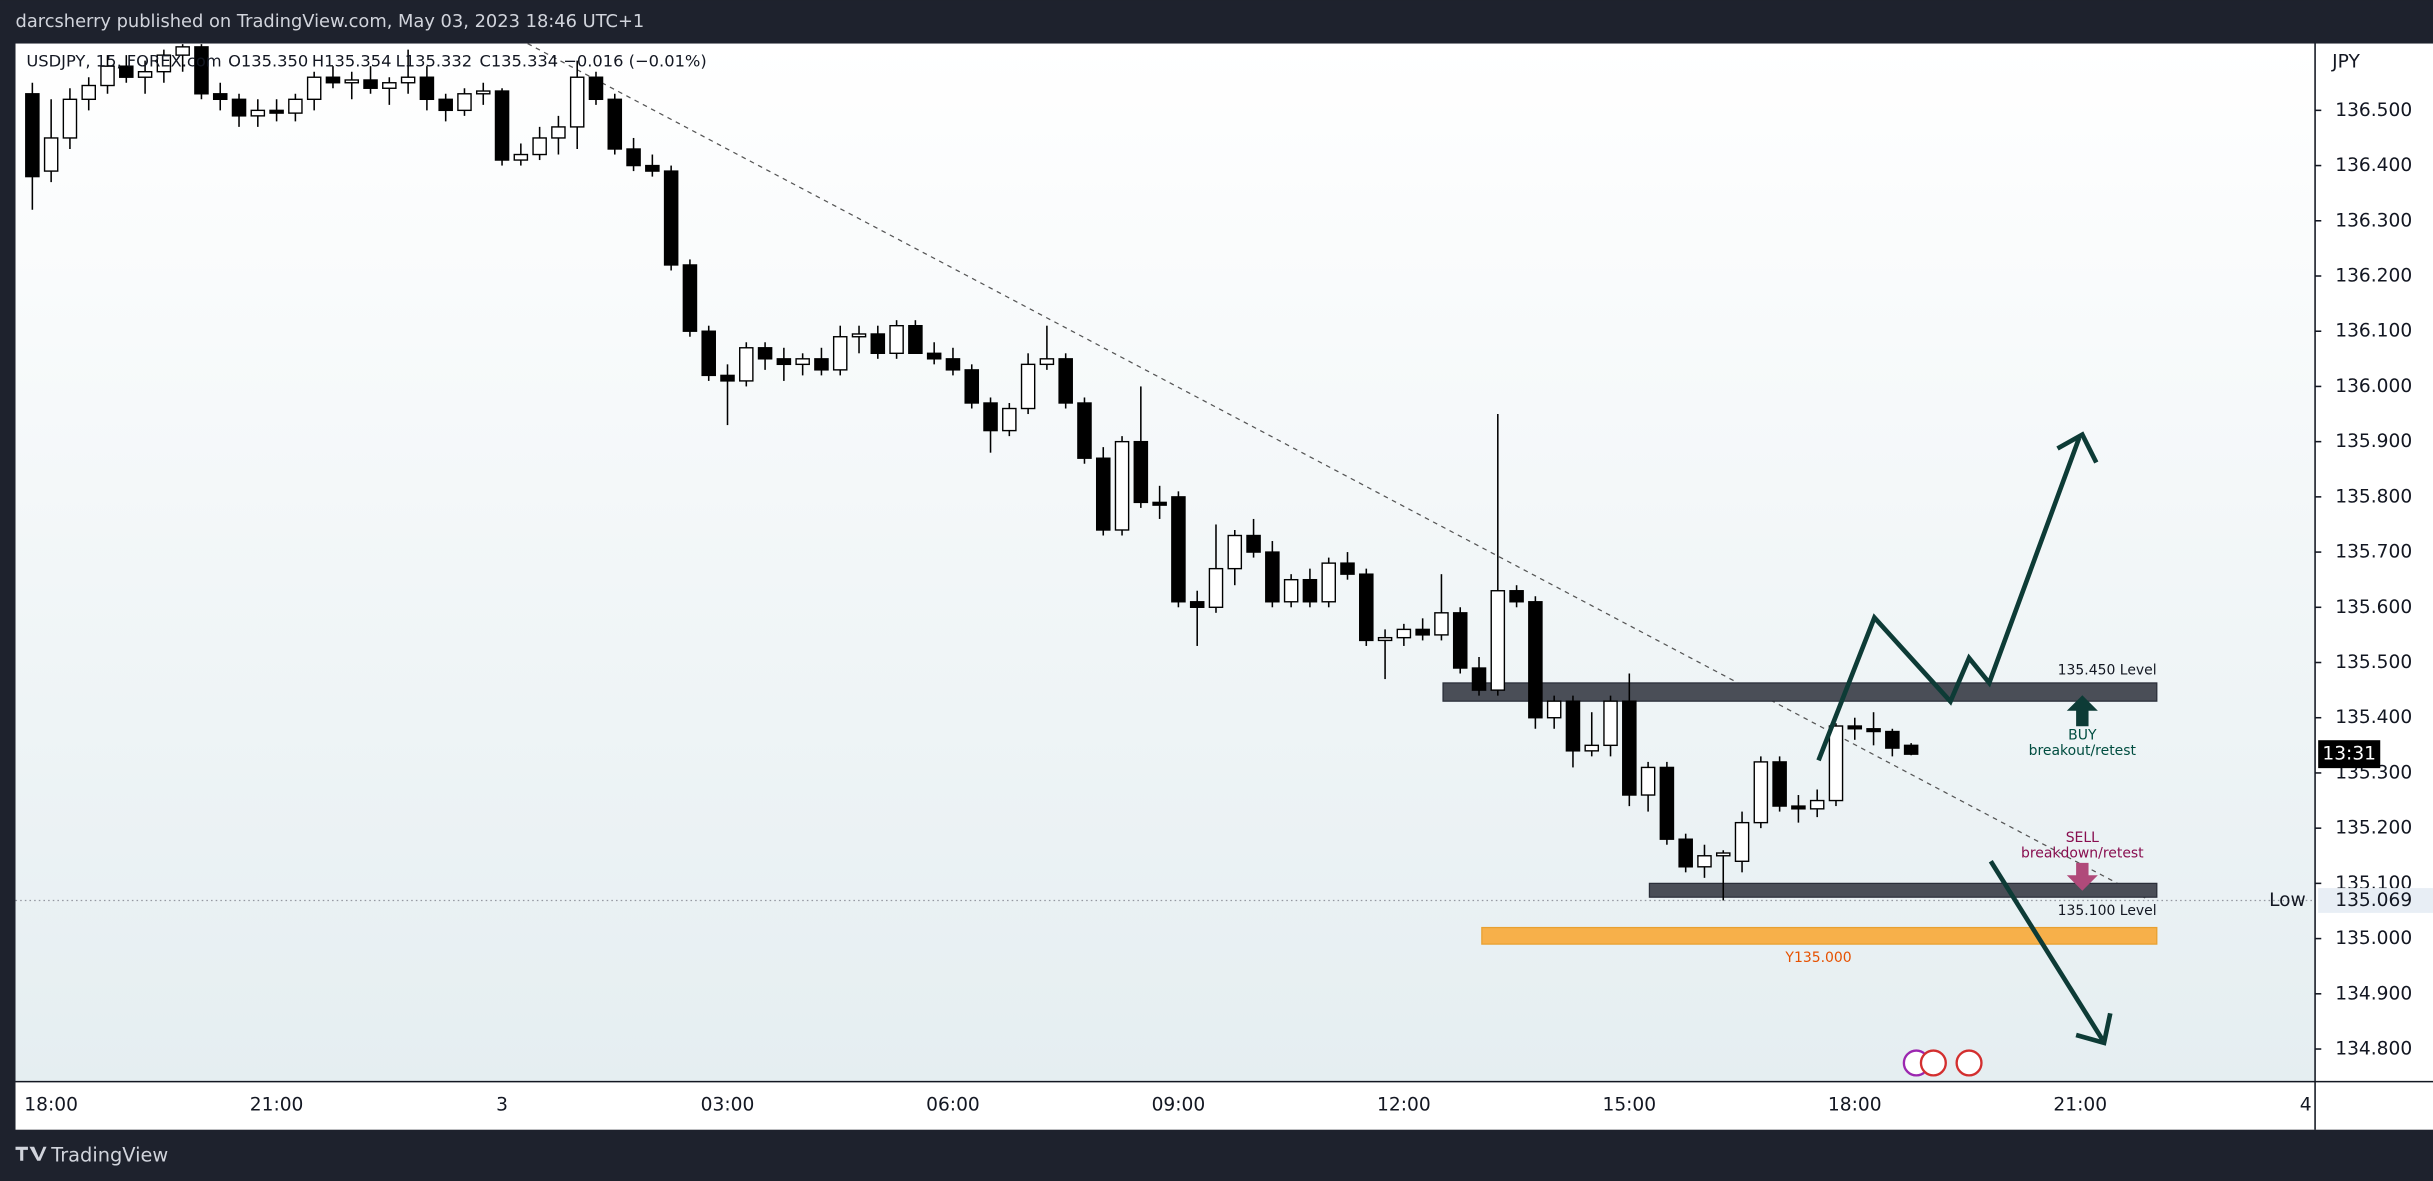 The height and width of the screenshot is (1181, 2433). What do you see at coordinates (2345, 62) in the screenshot?
I see `currency: JPY` at bounding box center [2345, 62].